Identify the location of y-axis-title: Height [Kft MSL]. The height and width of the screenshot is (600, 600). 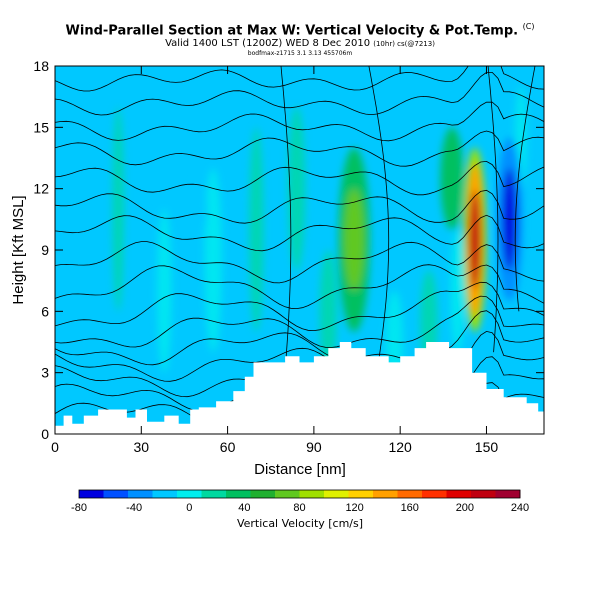
(18, 249).